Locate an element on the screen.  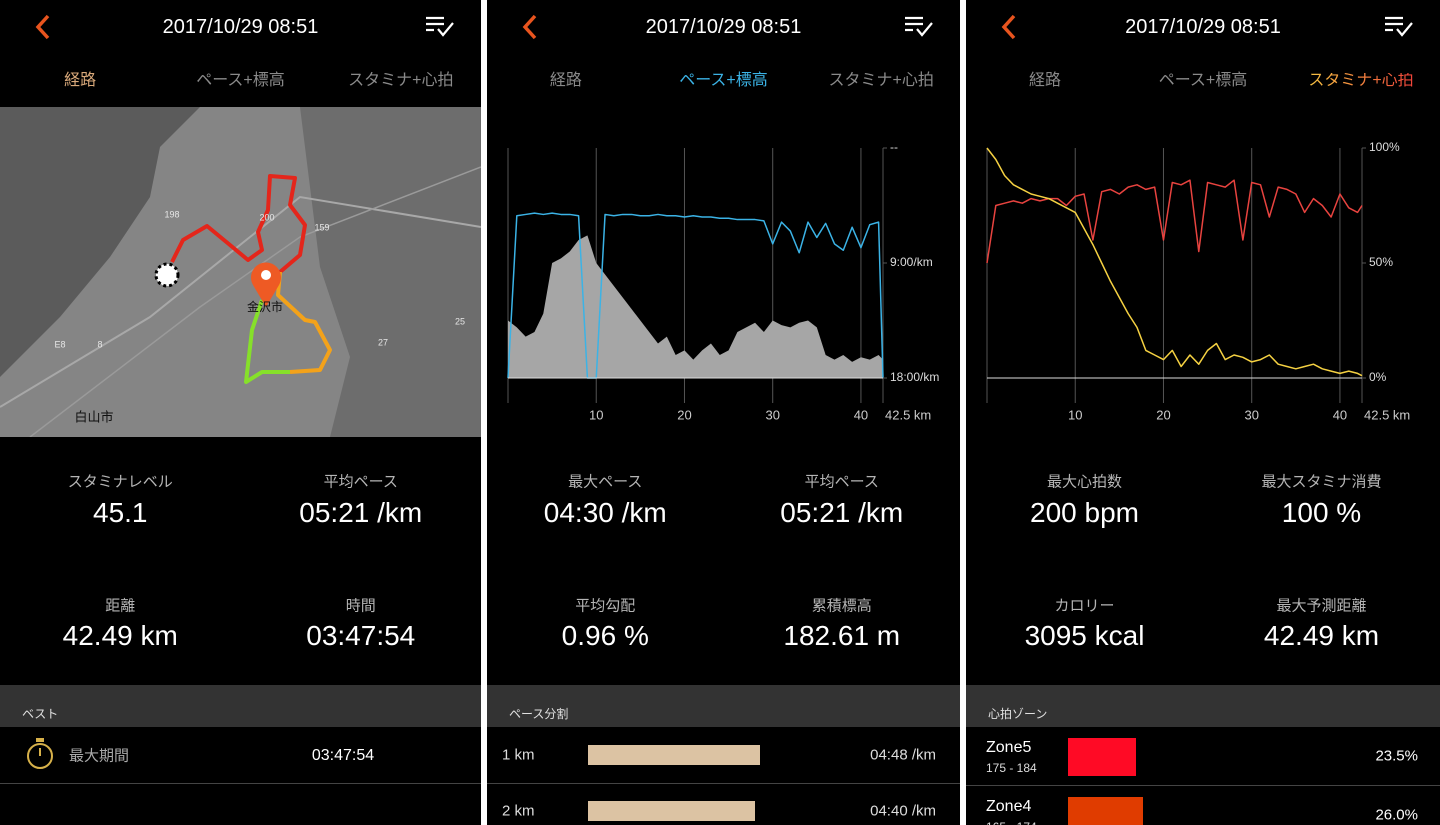
stat-label: 距離 is located at coordinates (120, 606).